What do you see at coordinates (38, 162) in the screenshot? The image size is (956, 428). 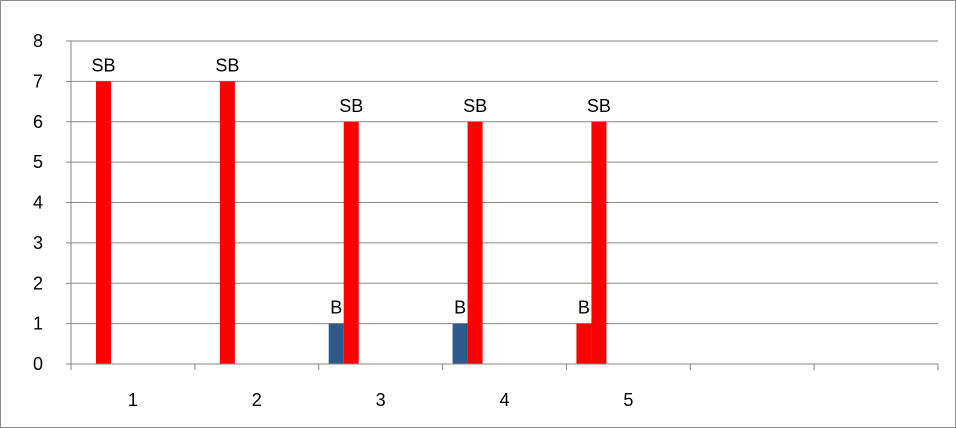 I see `y-tick-label: 5` at bounding box center [38, 162].